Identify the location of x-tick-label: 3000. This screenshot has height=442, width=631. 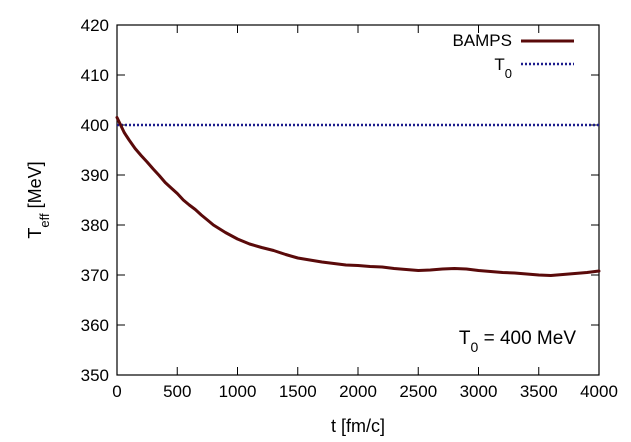
(479, 391).